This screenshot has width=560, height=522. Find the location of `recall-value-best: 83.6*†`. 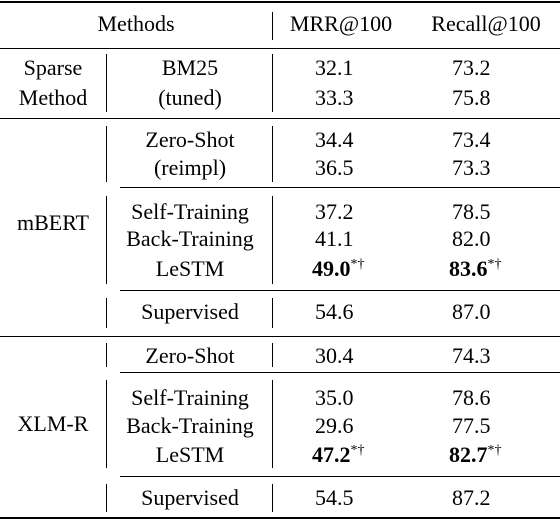

recall-value-best: 83.6*† is located at coordinates (475, 269).